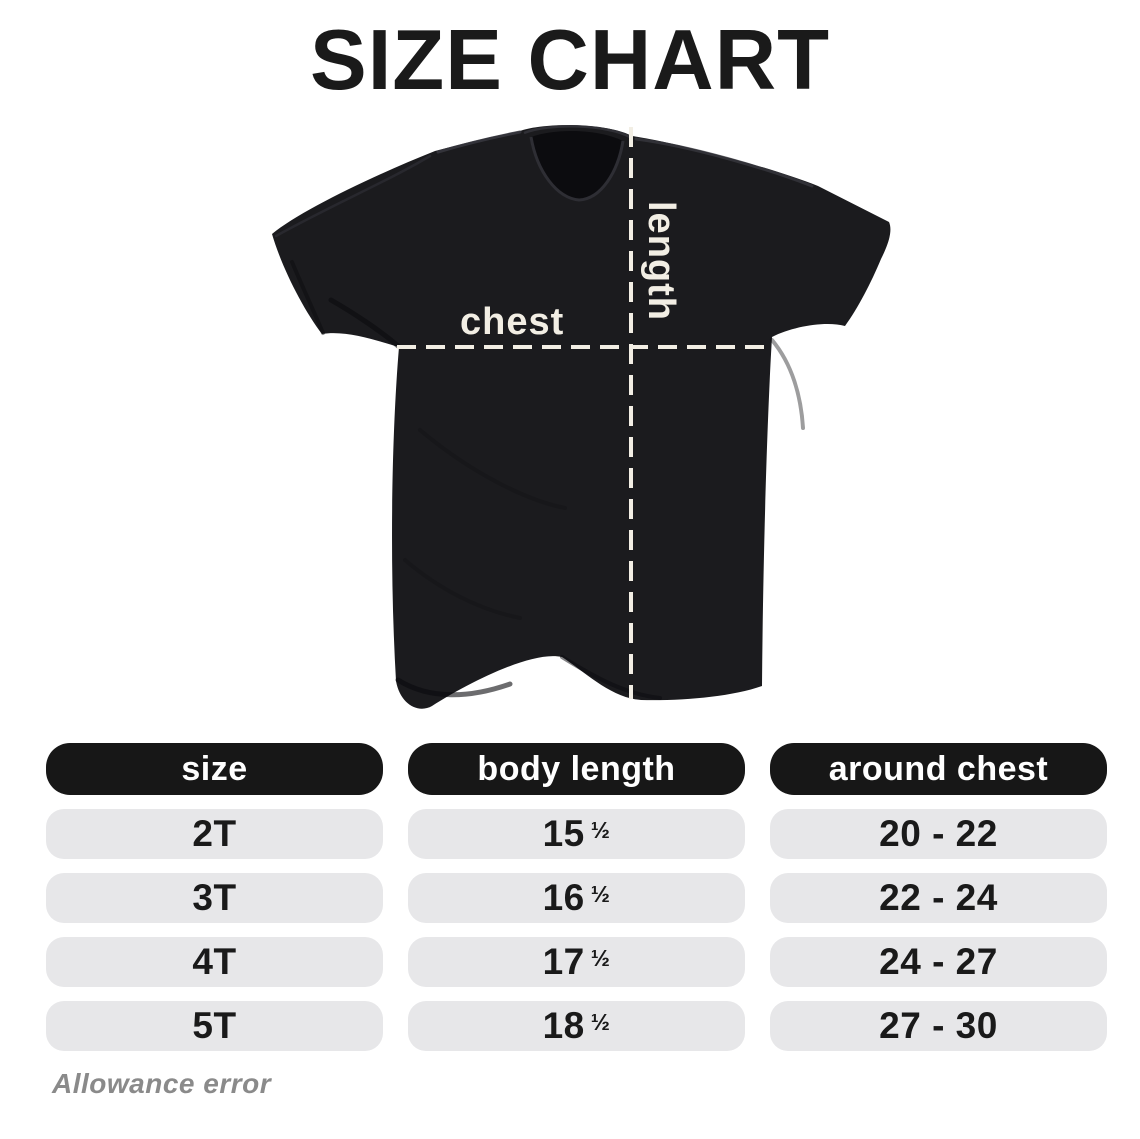 The width and height of the screenshot is (1140, 1139). I want to click on size-cell-5t: 5T, so click(214, 1026).